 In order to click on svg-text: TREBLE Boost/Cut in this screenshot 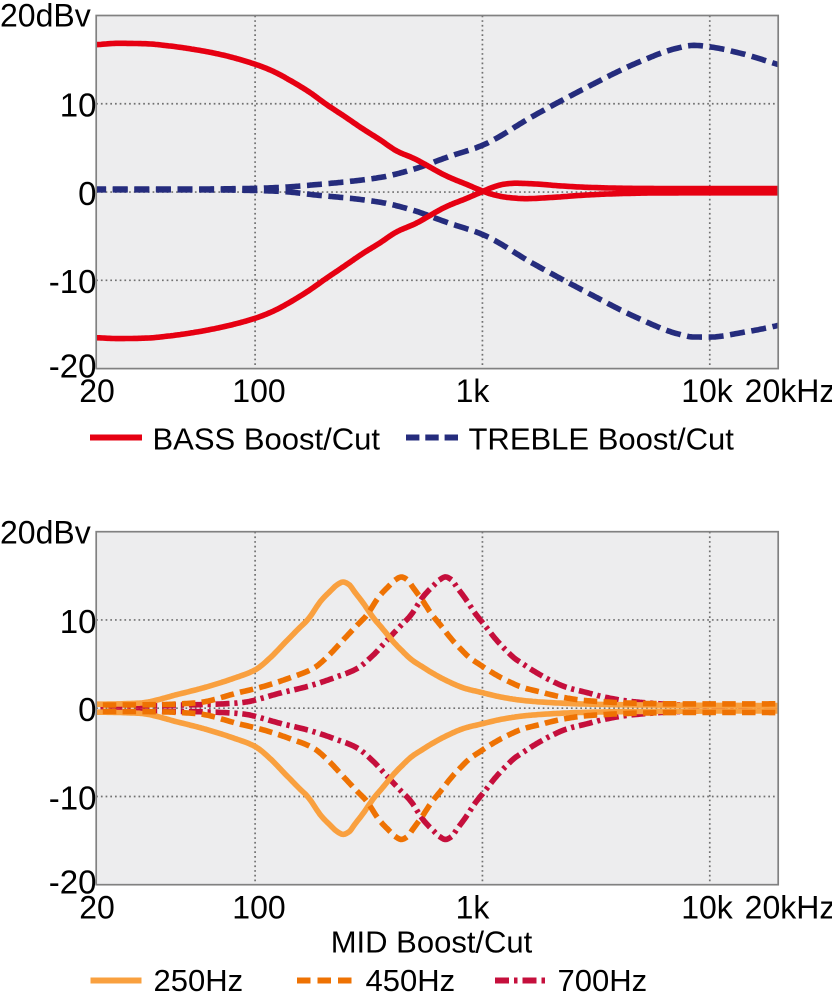, I will do `click(602, 438)`.